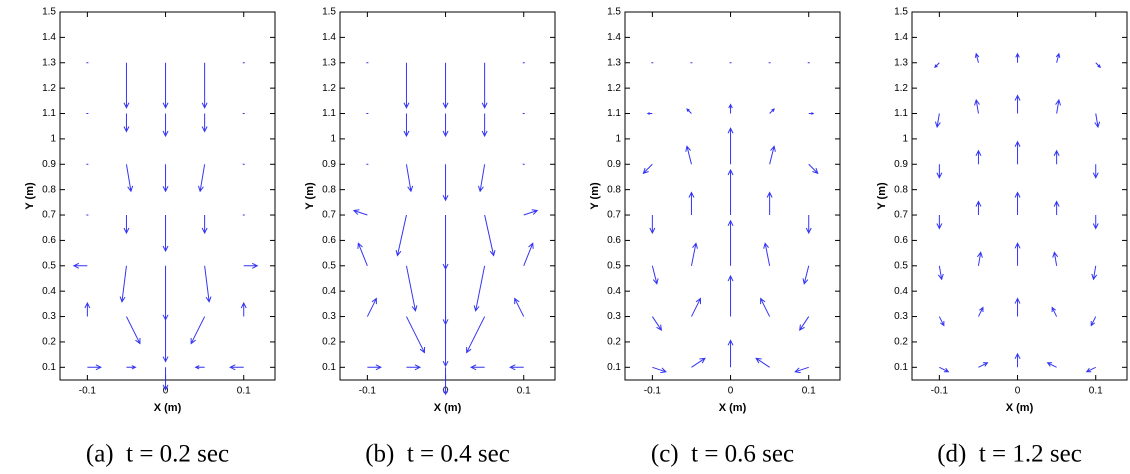  I want to click on x-axis-label: X (m), so click(1020, 408).